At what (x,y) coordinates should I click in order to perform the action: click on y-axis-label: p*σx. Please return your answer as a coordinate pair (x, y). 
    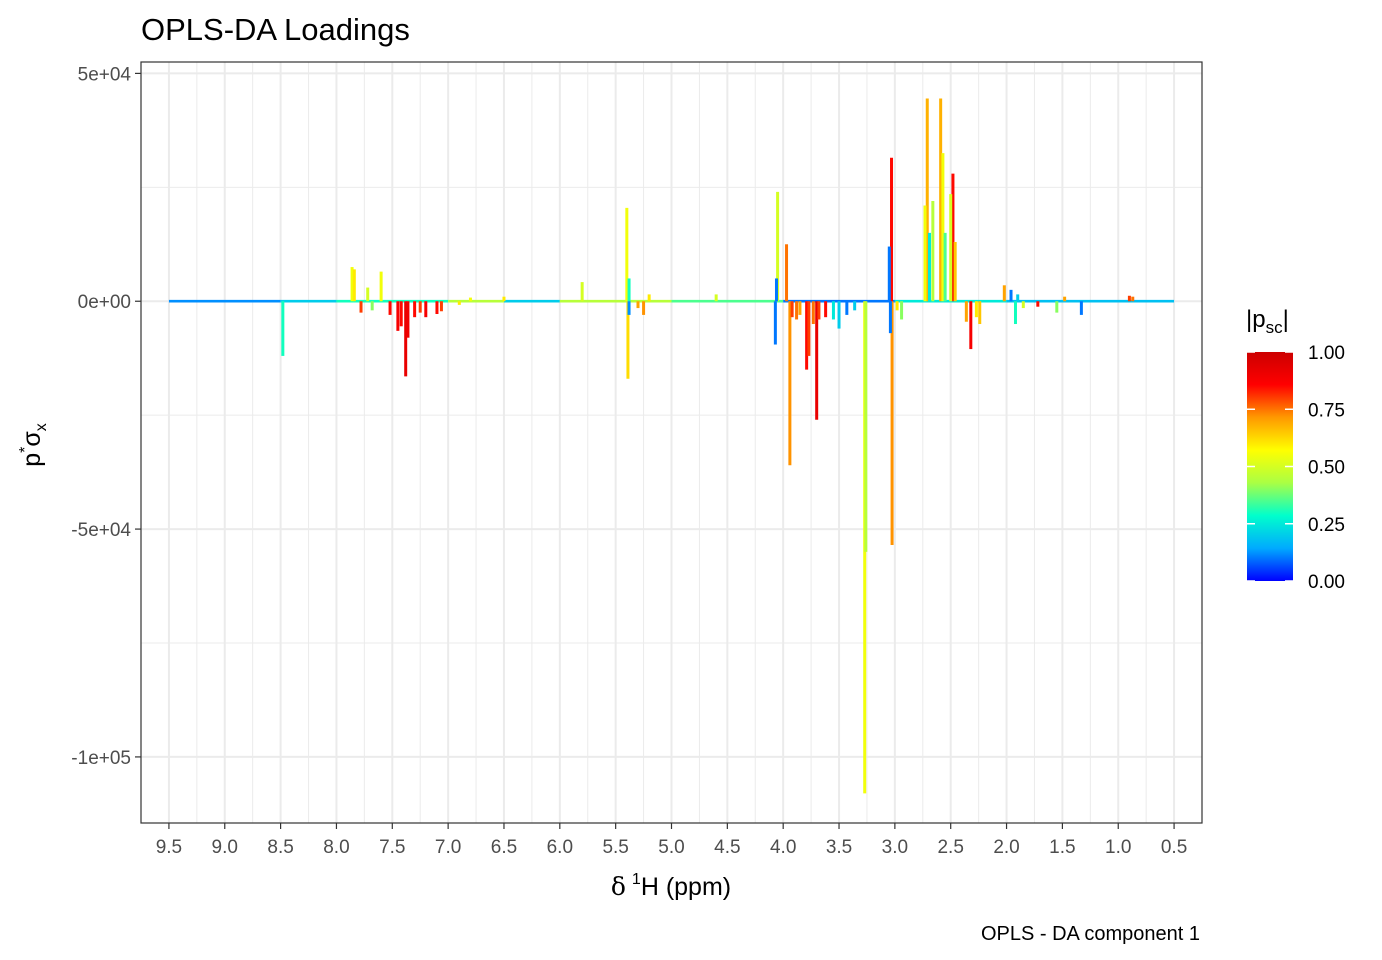
    Looking at the image, I should click on (33, 445).